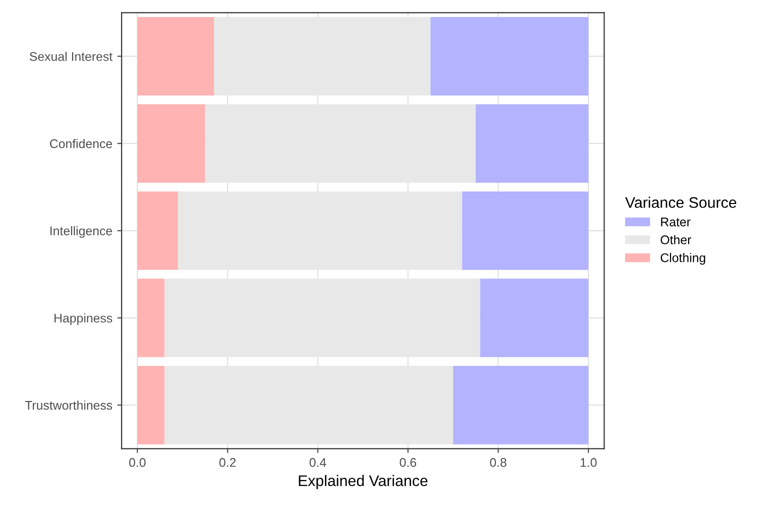 The height and width of the screenshot is (507, 760). What do you see at coordinates (81, 143) in the screenshot?
I see `y-tick-label: Confidence` at bounding box center [81, 143].